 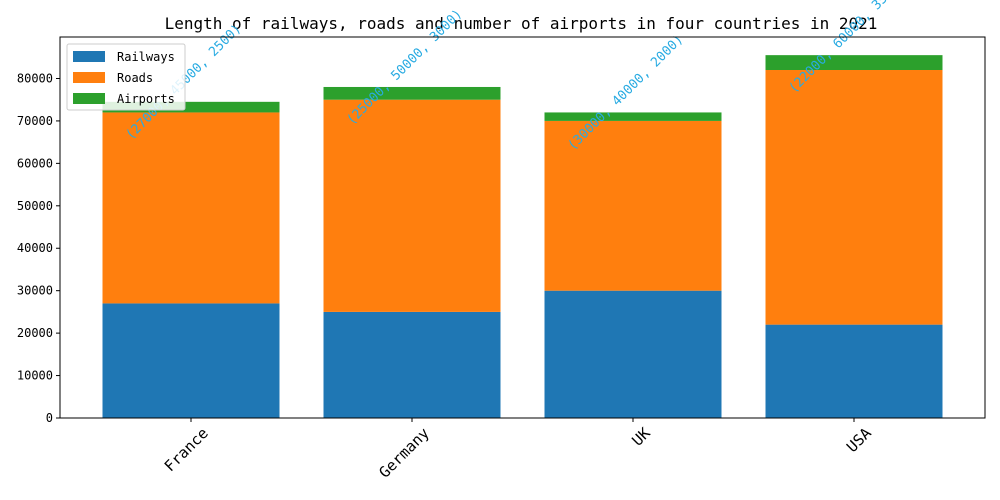 What do you see at coordinates (35, 206) in the screenshot?
I see `y-tick-label: 50000` at bounding box center [35, 206].